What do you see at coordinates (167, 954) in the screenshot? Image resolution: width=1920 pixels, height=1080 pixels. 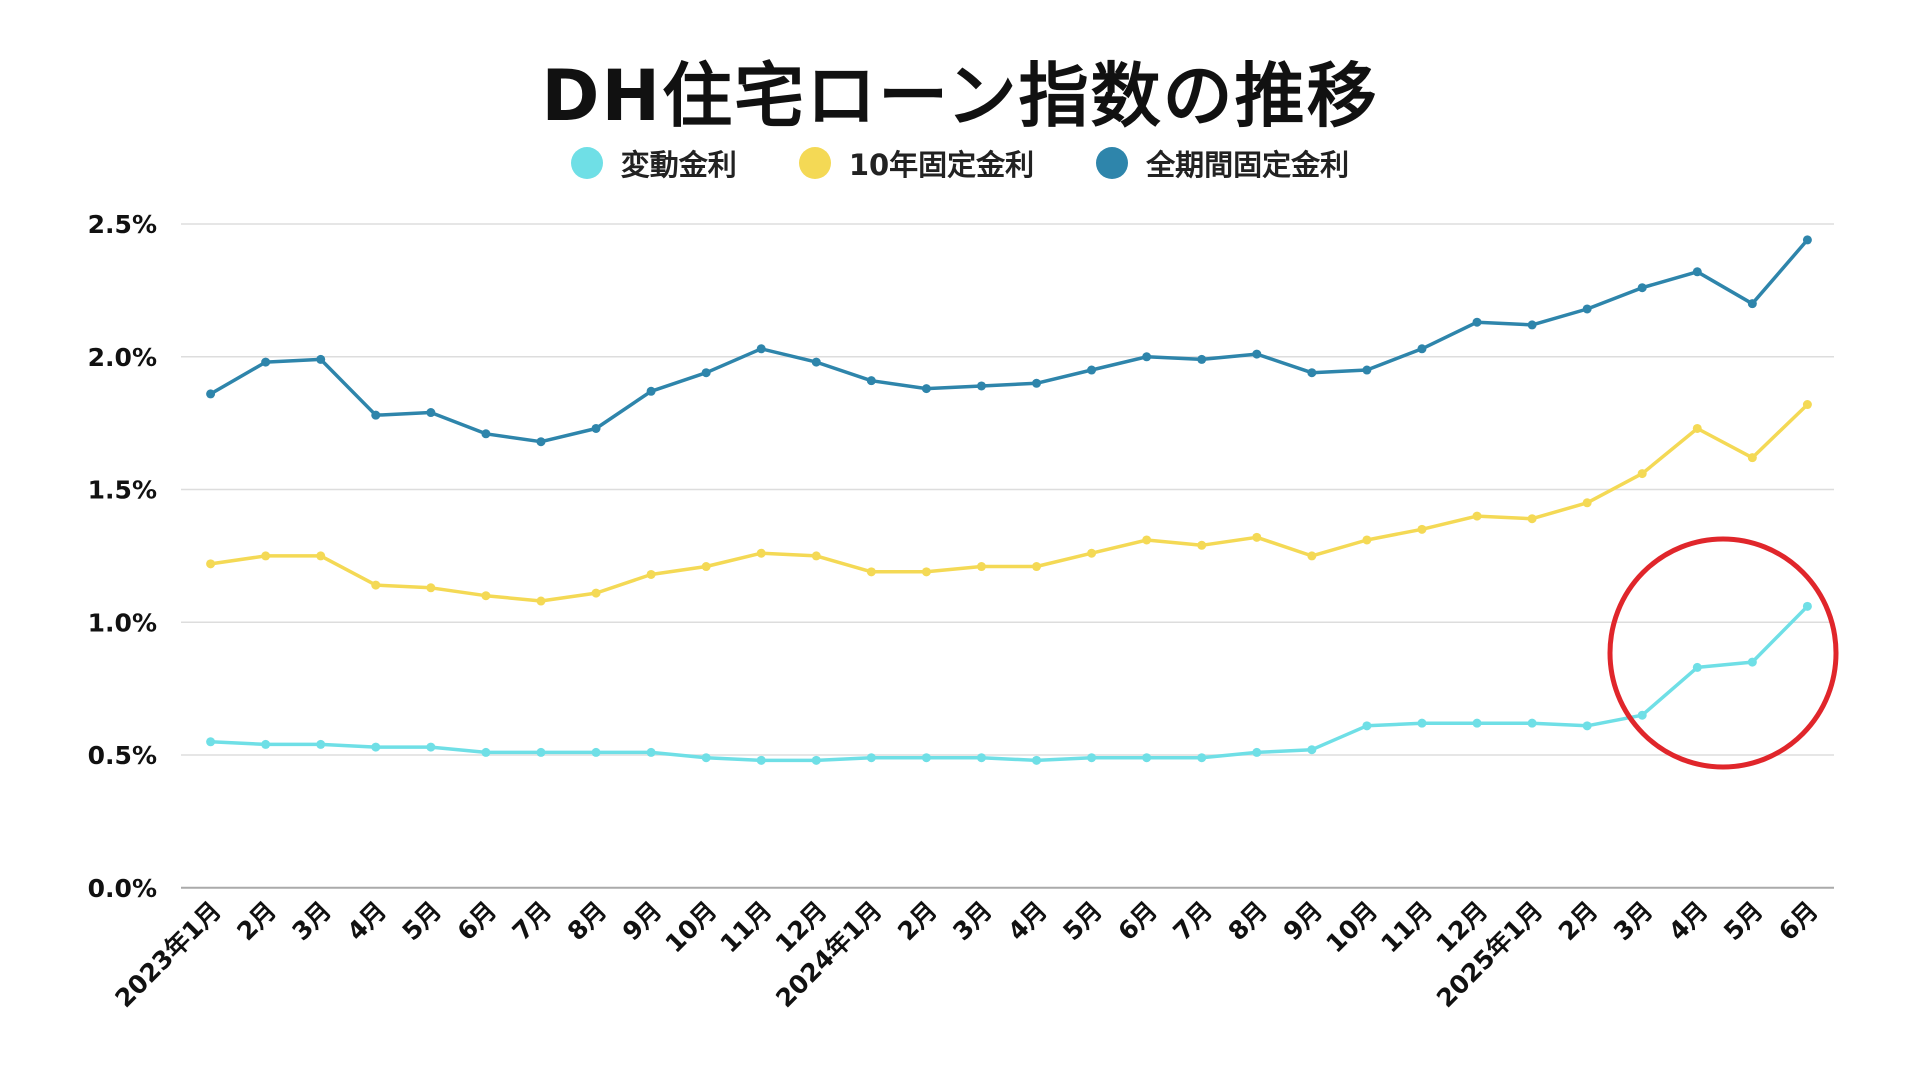 I see `x-tick-label: 2023年1月` at bounding box center [167, 954].